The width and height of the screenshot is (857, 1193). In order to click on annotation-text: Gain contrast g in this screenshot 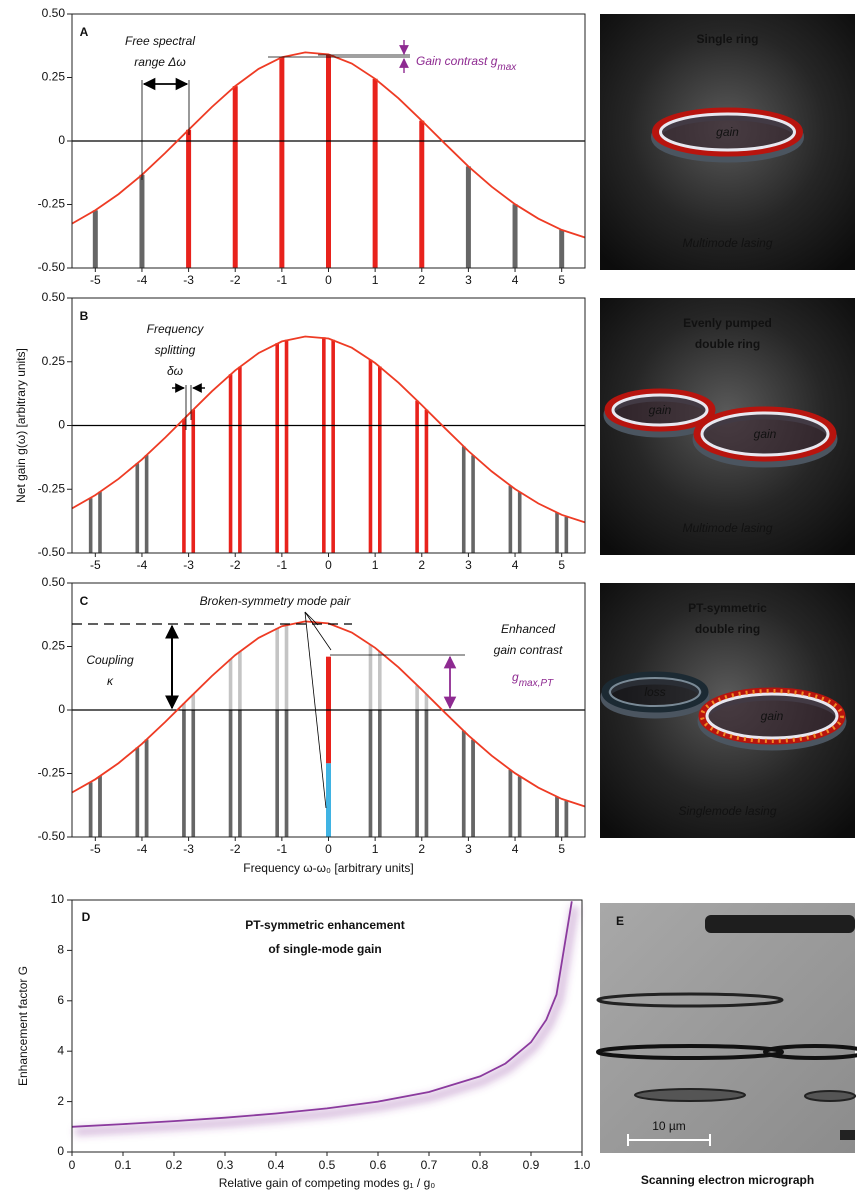, I will do `click(457, 61)`.